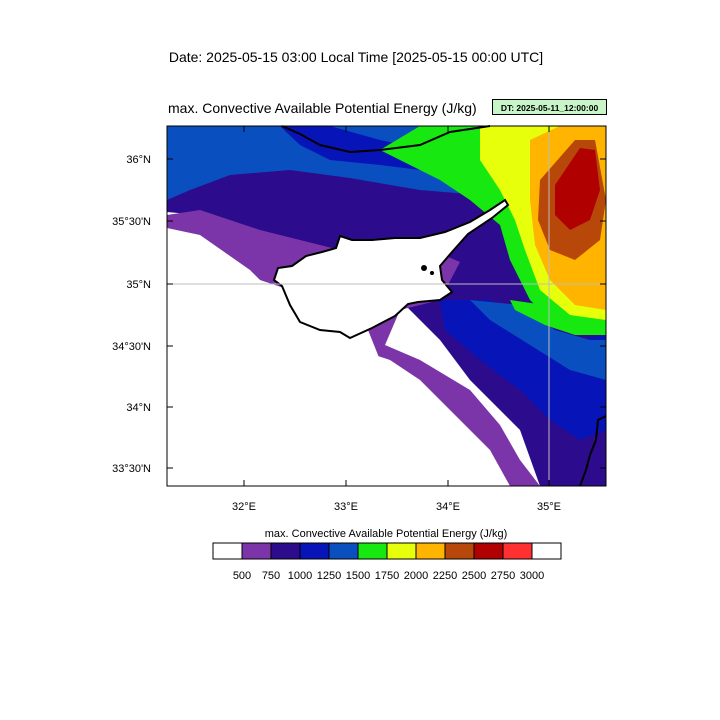 The width and height of the screenshot is (720, 720). I want to click on colorbar-level-label: 500, so click(242, 576).